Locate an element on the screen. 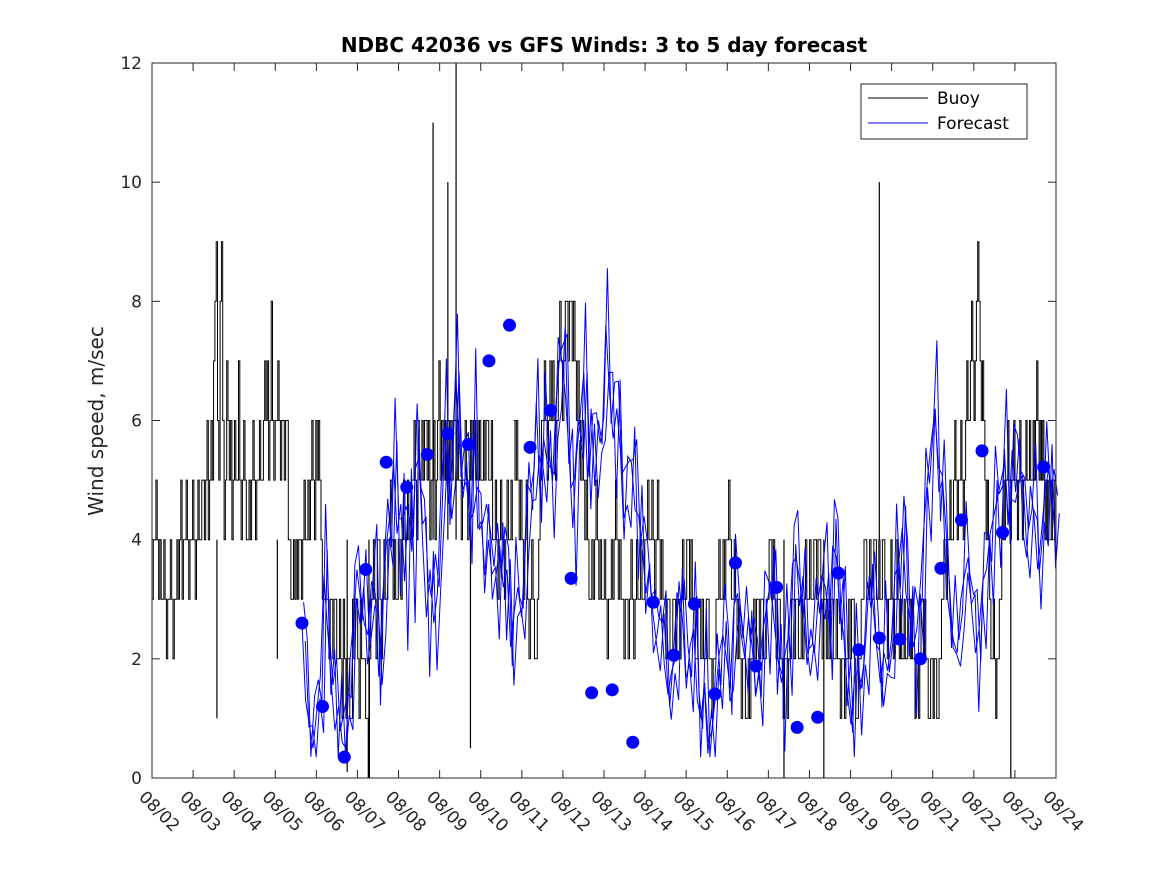  y-tick-label: 6 is located at coordinates (136, 422).